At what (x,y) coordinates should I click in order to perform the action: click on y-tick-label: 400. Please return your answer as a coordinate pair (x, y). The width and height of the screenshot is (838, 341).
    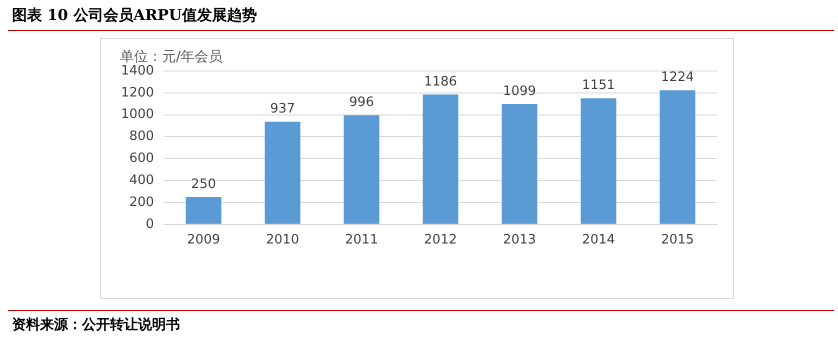
    Looking at the image, I should click on (141, 180).